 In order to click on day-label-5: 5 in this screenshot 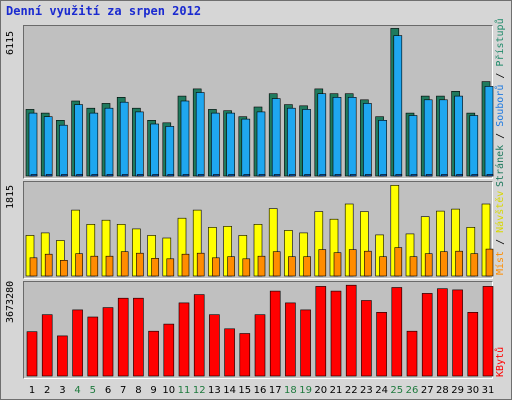, I will do `click(93, 390)`.